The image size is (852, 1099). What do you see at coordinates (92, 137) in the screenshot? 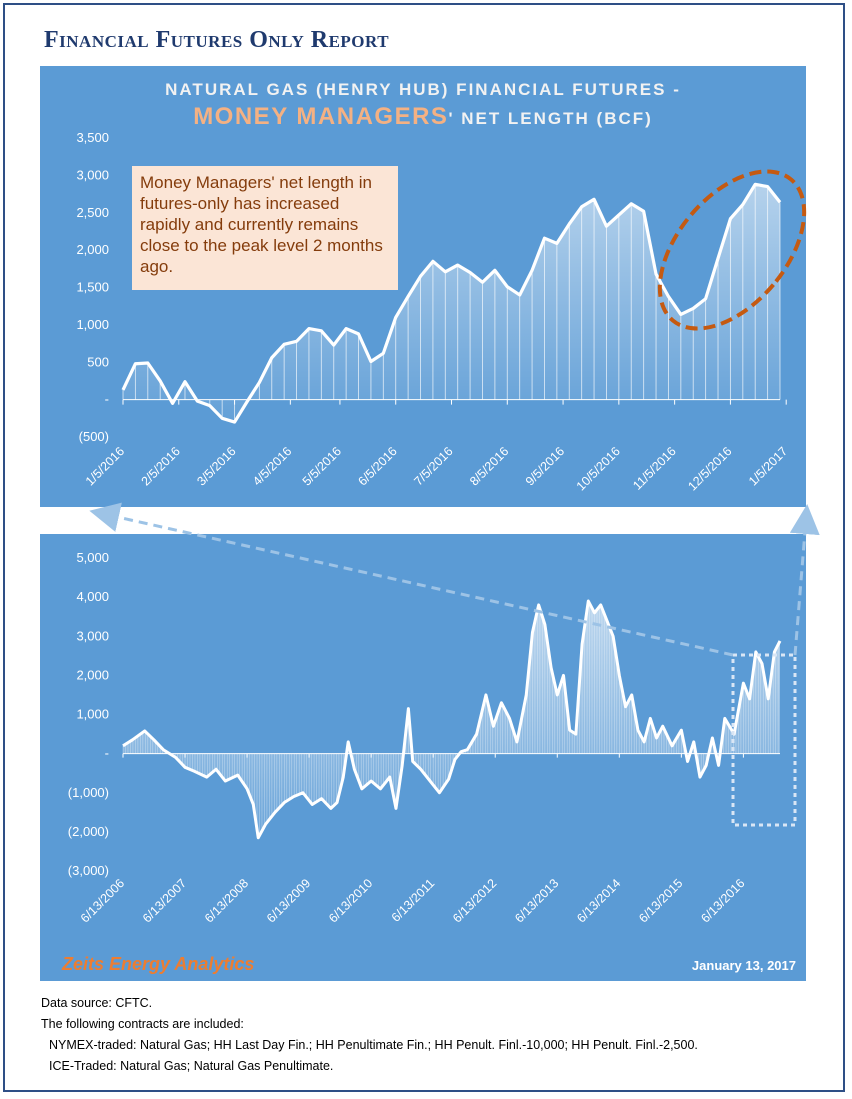
I see `y-tick-label: 3,500` at bounding box center [92, 137].